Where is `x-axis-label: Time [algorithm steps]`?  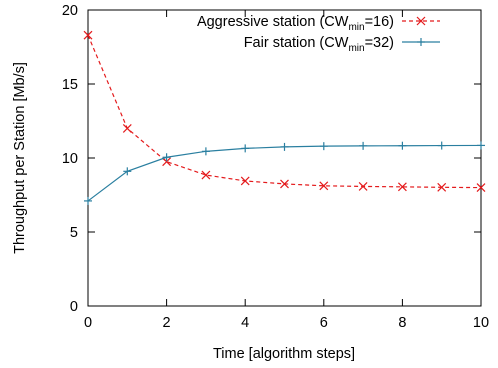
x-axis-label: Time [algorithm steps] is located at coordinates (284, 354).